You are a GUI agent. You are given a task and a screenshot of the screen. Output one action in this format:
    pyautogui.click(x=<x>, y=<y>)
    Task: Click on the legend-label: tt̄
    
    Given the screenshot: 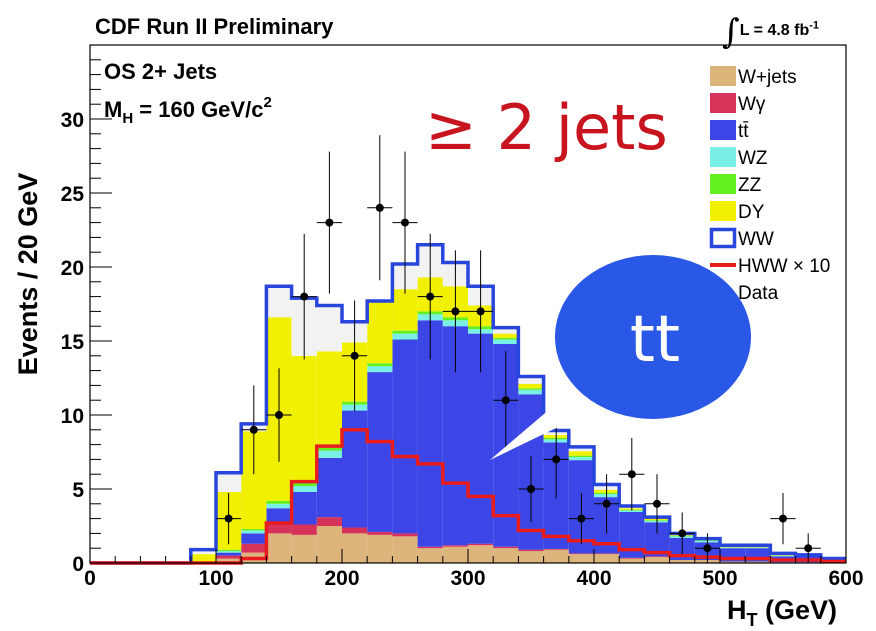 What is the action you would take?
    pyautogui.click(x=743, y=131)
    